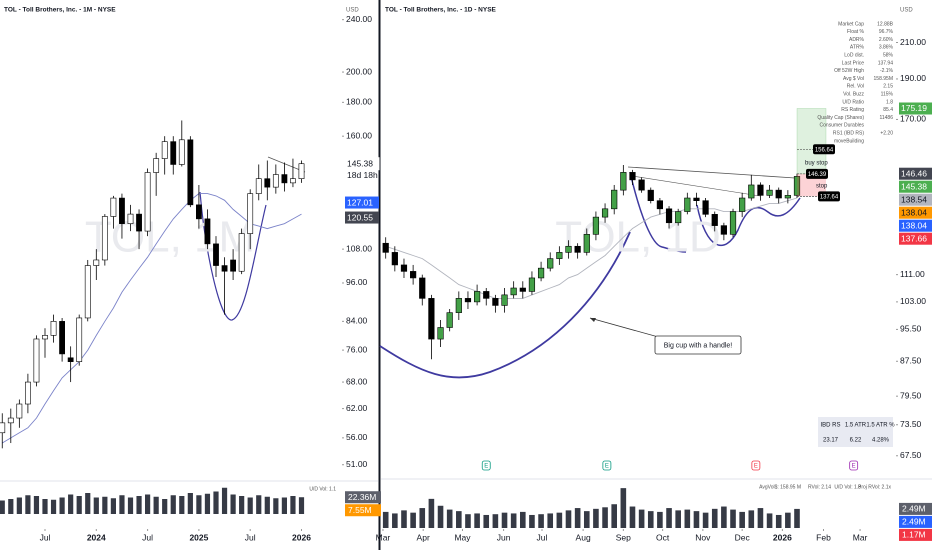 Image resolution: width=932 pixels, height=550 pixels. I want to click on entry-price-label-bg, so click(817, 173).